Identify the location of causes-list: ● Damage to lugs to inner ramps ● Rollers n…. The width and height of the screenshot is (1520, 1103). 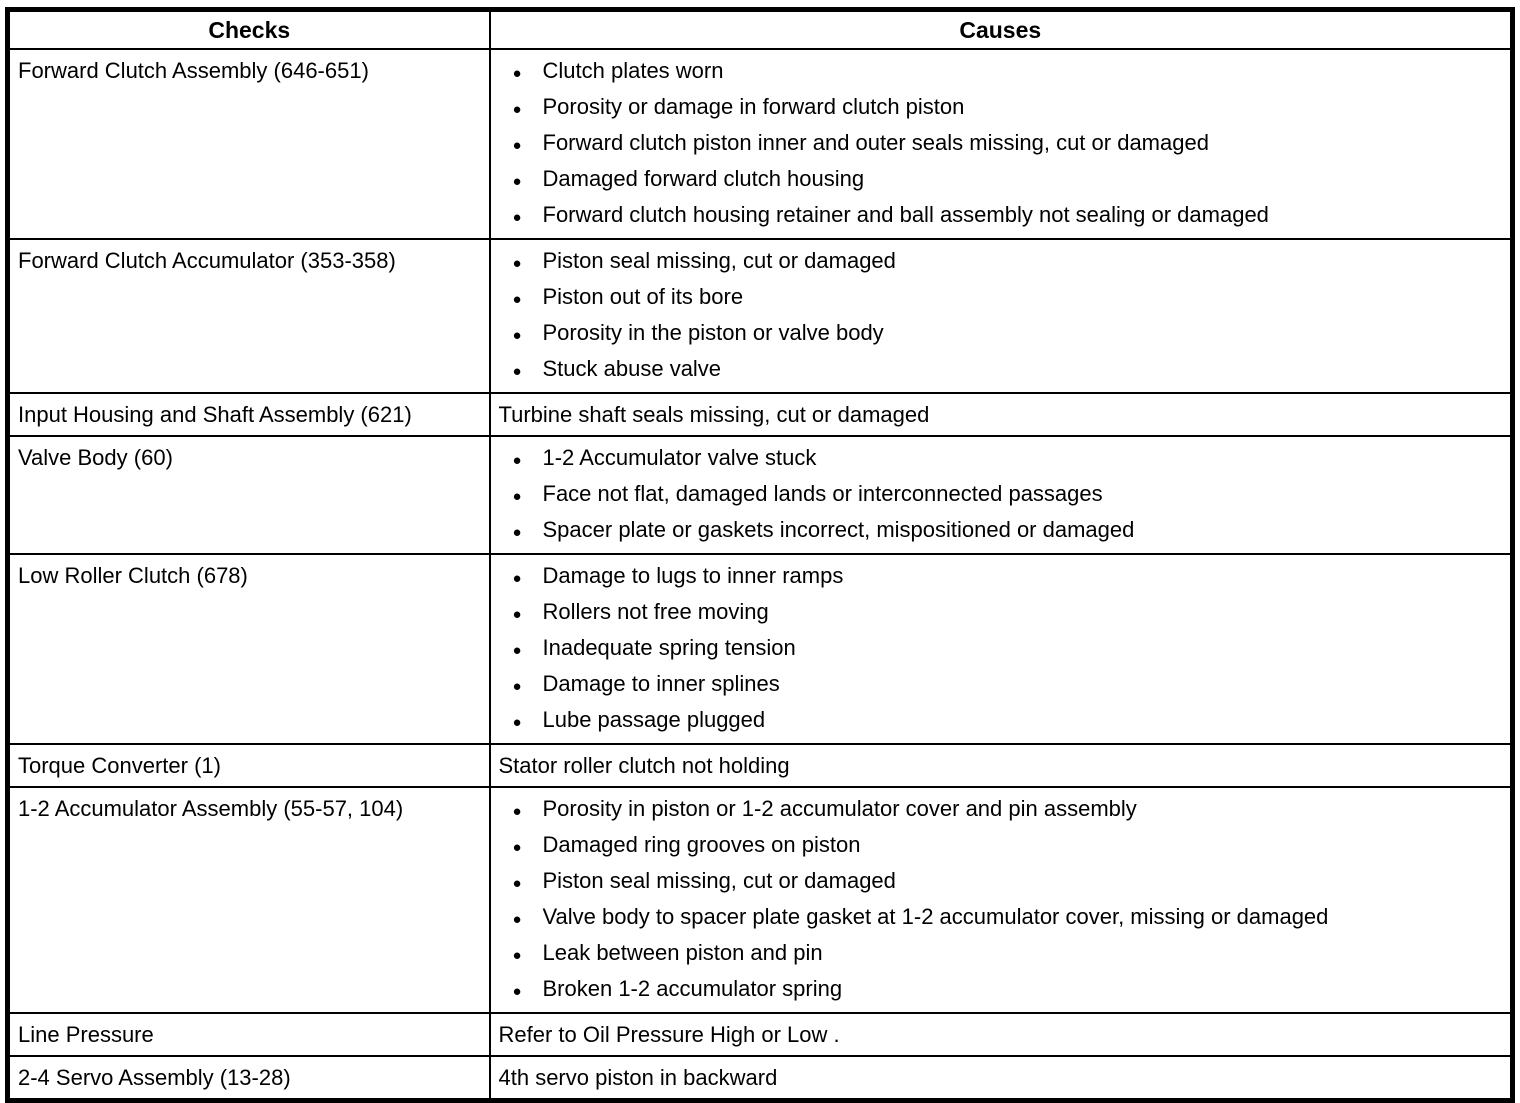
(1001, 649).